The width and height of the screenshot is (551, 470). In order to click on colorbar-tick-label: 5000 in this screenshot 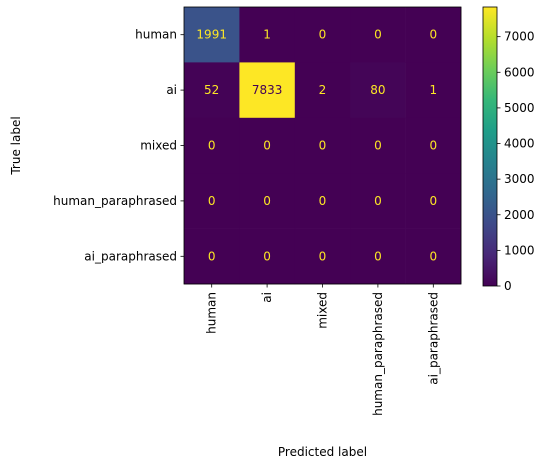, I will do `click(519, 108)`.